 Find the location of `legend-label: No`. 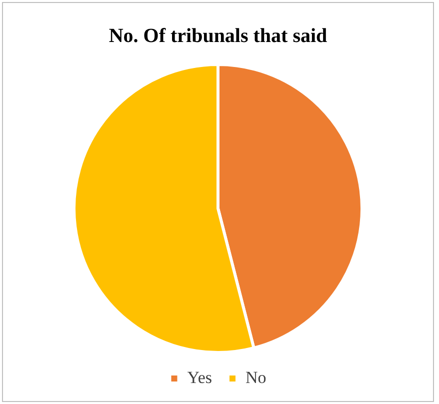

legend-label: No is located at coordinates (255, 377).